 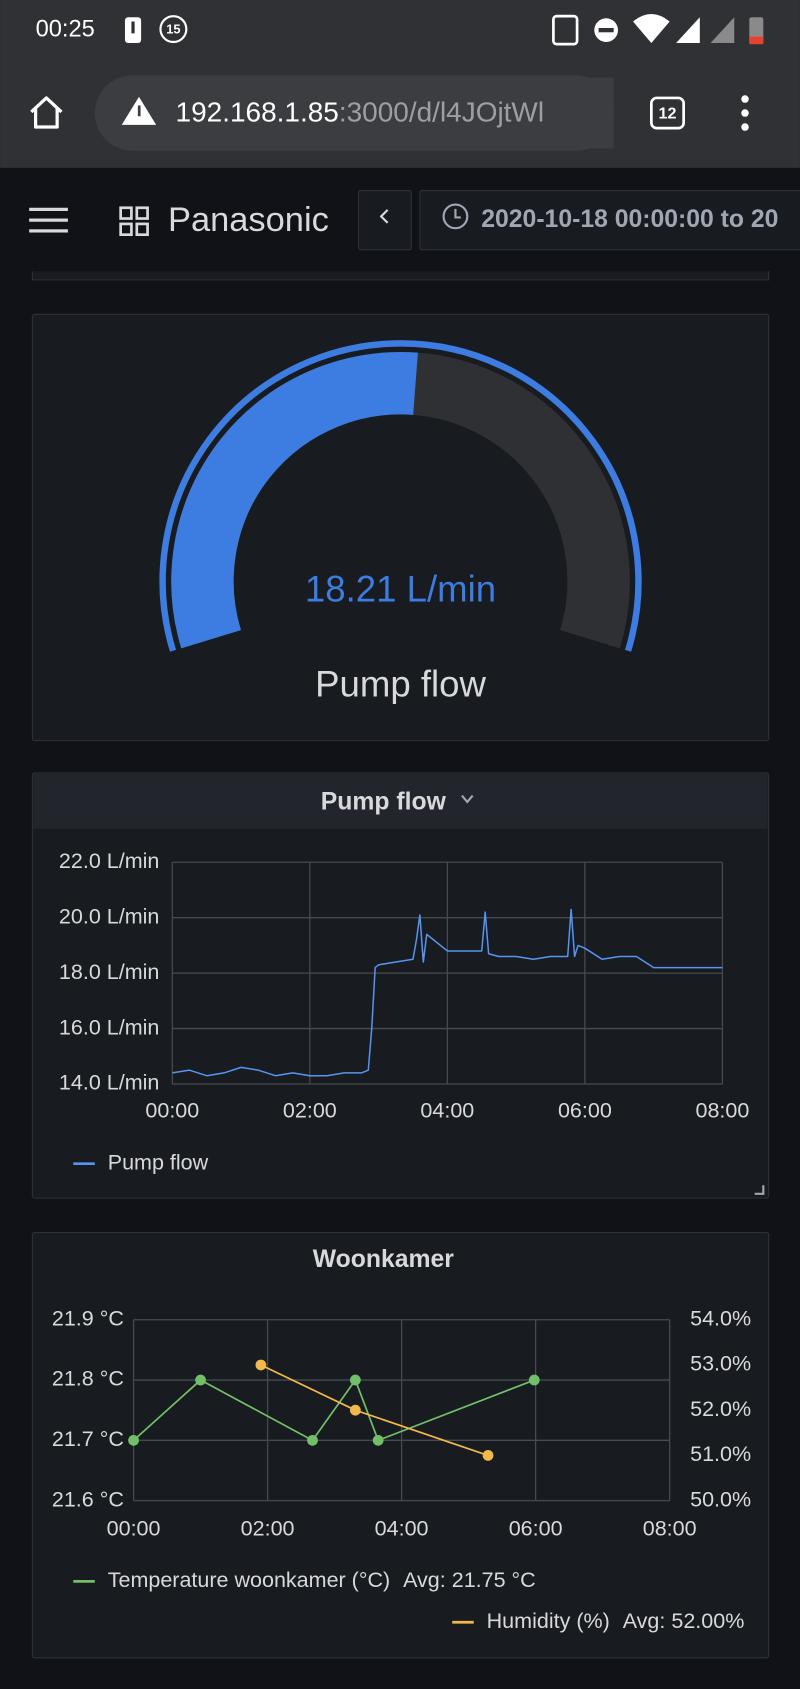 I want to click on warning-mark, so click(x=139, y=111).